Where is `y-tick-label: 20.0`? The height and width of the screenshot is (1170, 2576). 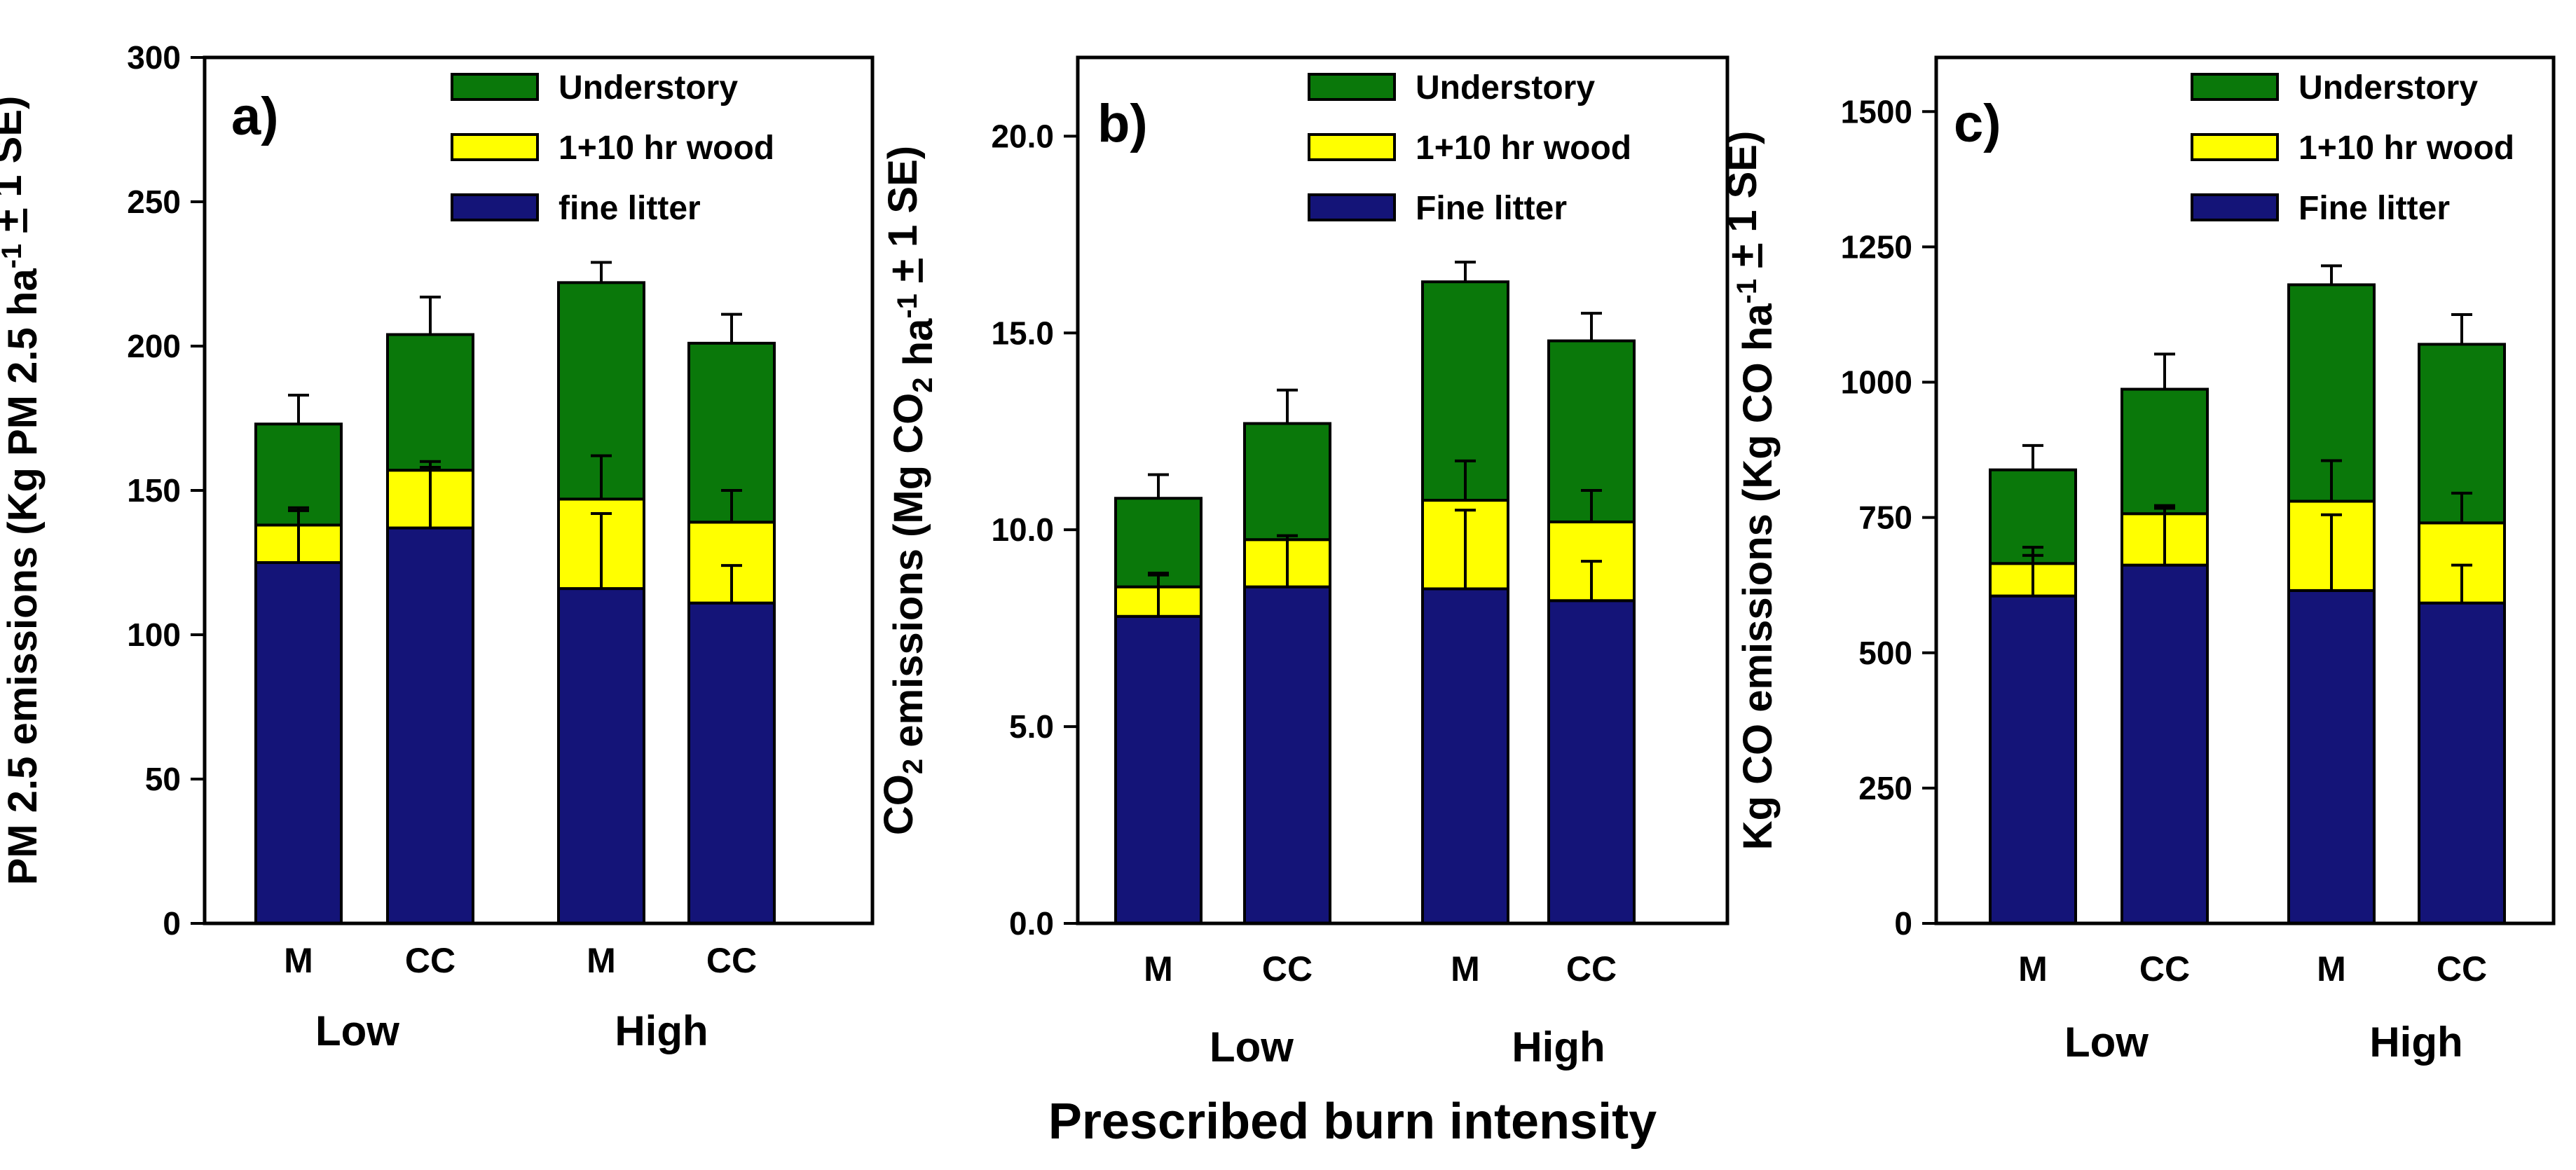 y-tick-label: 20.0 is located at coordinates (1023, 136).